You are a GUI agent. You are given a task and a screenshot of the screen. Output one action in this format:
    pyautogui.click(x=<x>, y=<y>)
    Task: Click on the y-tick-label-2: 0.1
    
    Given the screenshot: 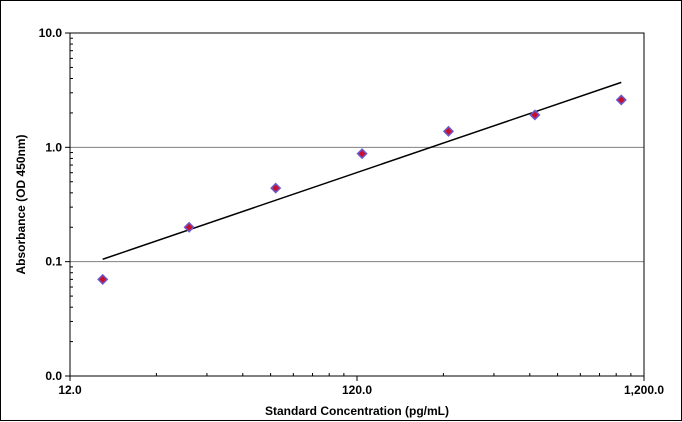 What is the action you would take?
    pyautogui.click(x=53, y=262)
    